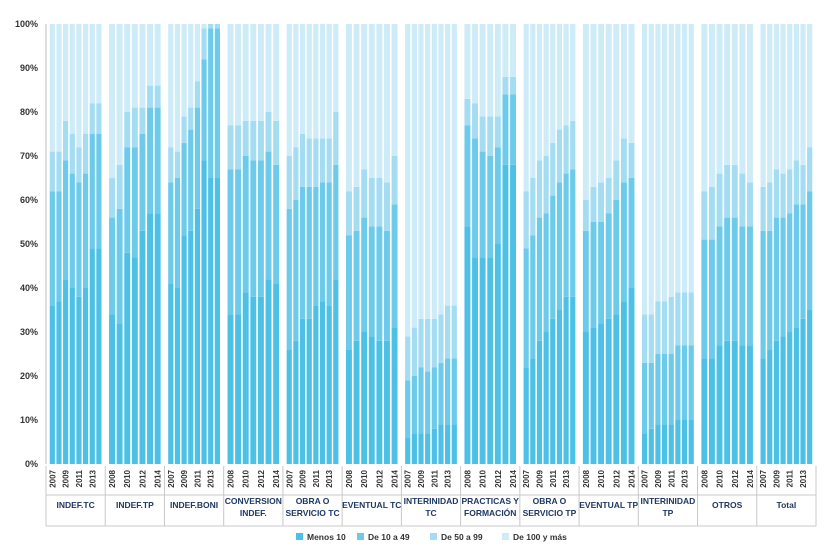 Image resolution: width=824 pixels, height=544 pixels. What do you see at coordinates (194, 505) in the screenshot?
I see `group-label: INDEF.BONI` at bounding box center [194, 505].